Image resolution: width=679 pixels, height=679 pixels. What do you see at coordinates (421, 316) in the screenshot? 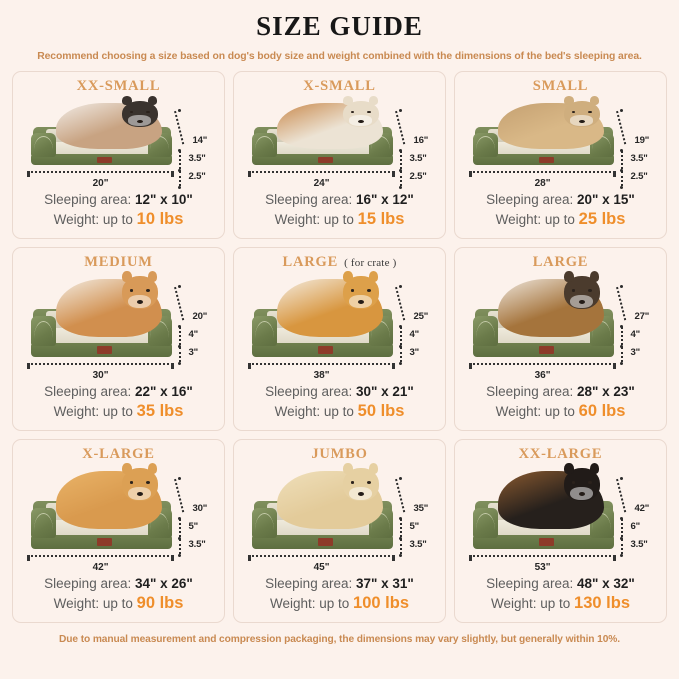
I see `dim-diagonal: 25"` at bounding box center [421, 316].